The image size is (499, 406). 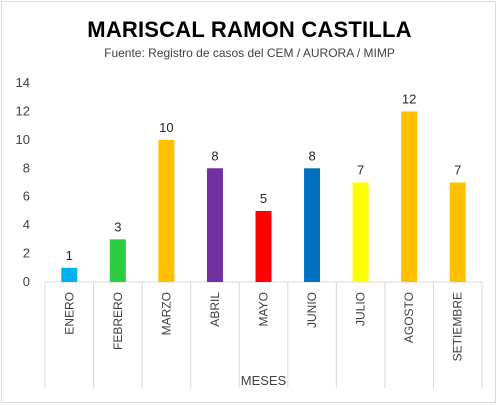 I want to click on x-tick-label: ABRIL, so click(x=215, y=309).